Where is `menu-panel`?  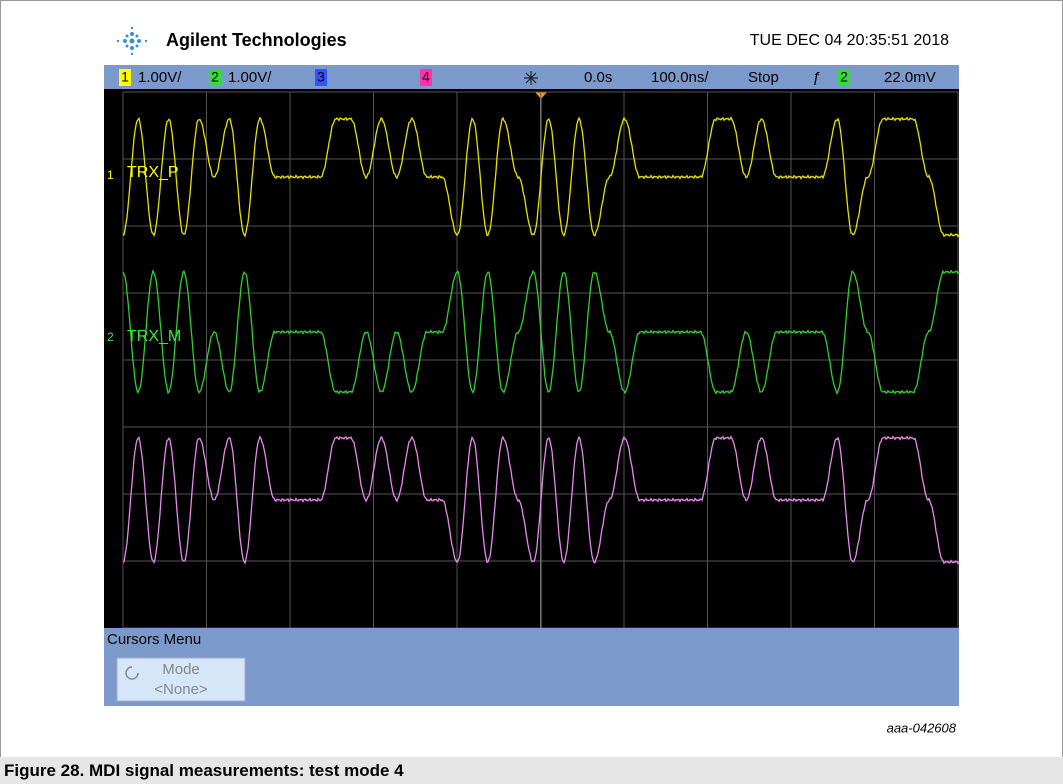 menu-panel is located at coordinates (531, 667).